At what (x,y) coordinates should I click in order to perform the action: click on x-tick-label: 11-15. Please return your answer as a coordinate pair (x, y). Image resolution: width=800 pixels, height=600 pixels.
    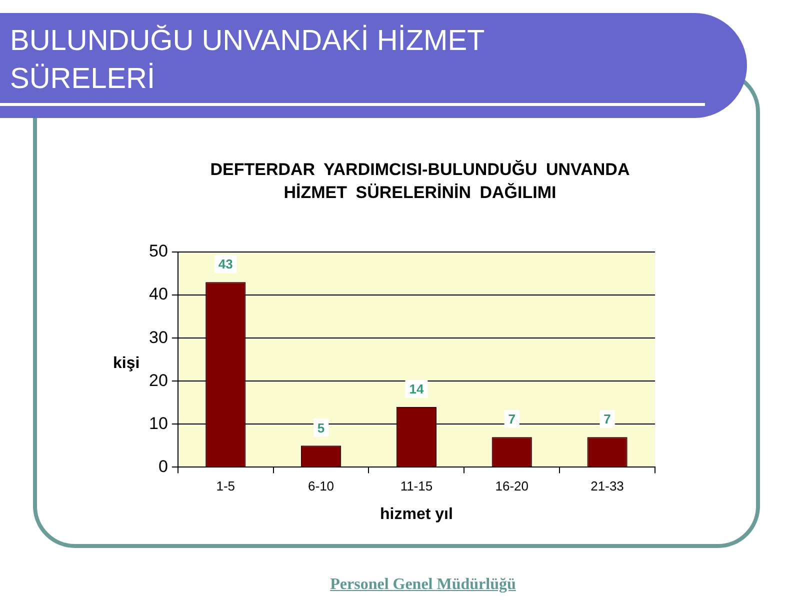
    Looking at the image, I should click on (416, 486).